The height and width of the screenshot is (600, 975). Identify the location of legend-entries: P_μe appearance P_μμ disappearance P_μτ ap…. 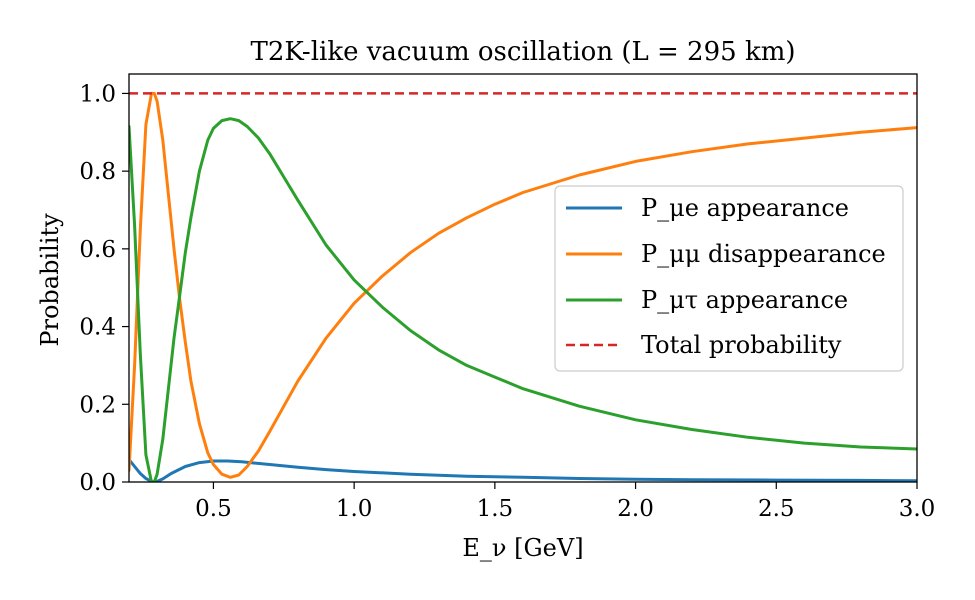
(726, 276).